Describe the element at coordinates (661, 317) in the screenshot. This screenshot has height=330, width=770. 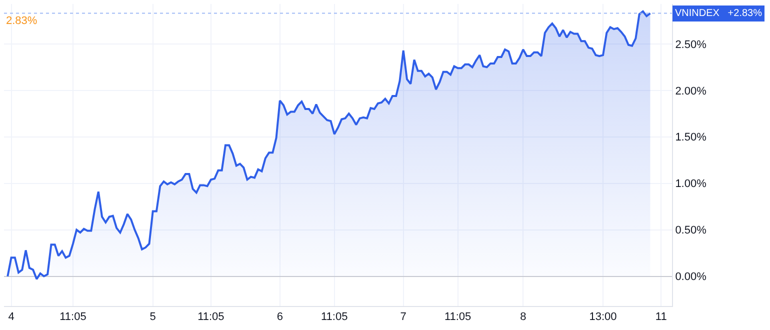
I see `x-tick-label: 11` at that location.